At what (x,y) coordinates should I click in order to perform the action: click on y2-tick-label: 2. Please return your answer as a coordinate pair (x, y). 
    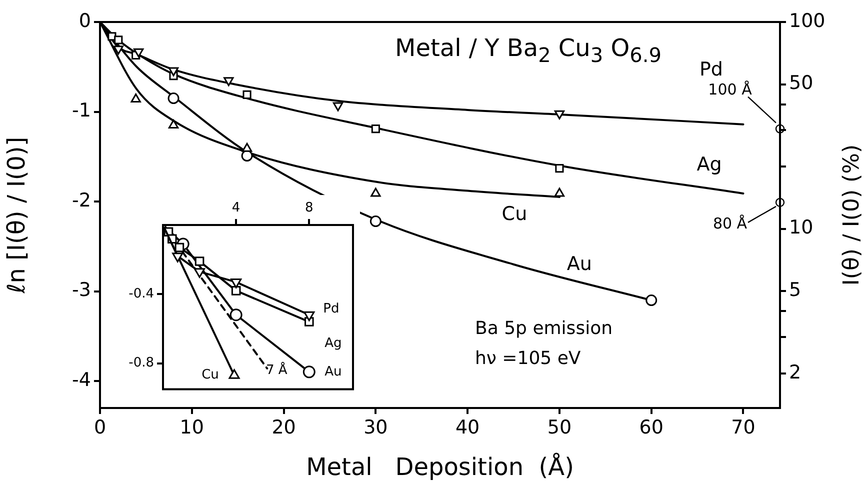
    Looking at the image, I should click on (795, 372).